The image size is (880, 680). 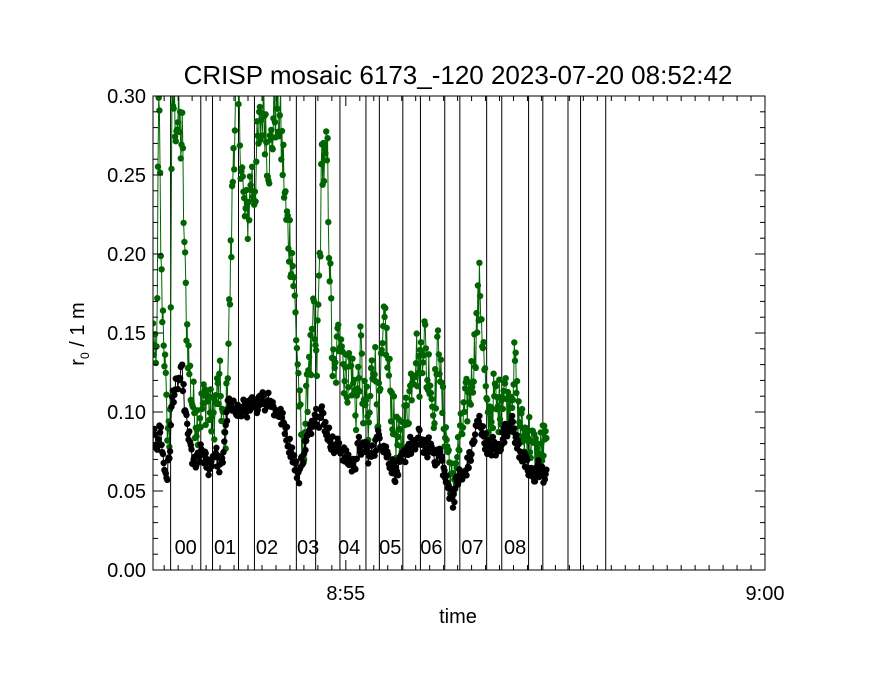 I want to click on segment-label-05: 05, so click(x=390, y=548).